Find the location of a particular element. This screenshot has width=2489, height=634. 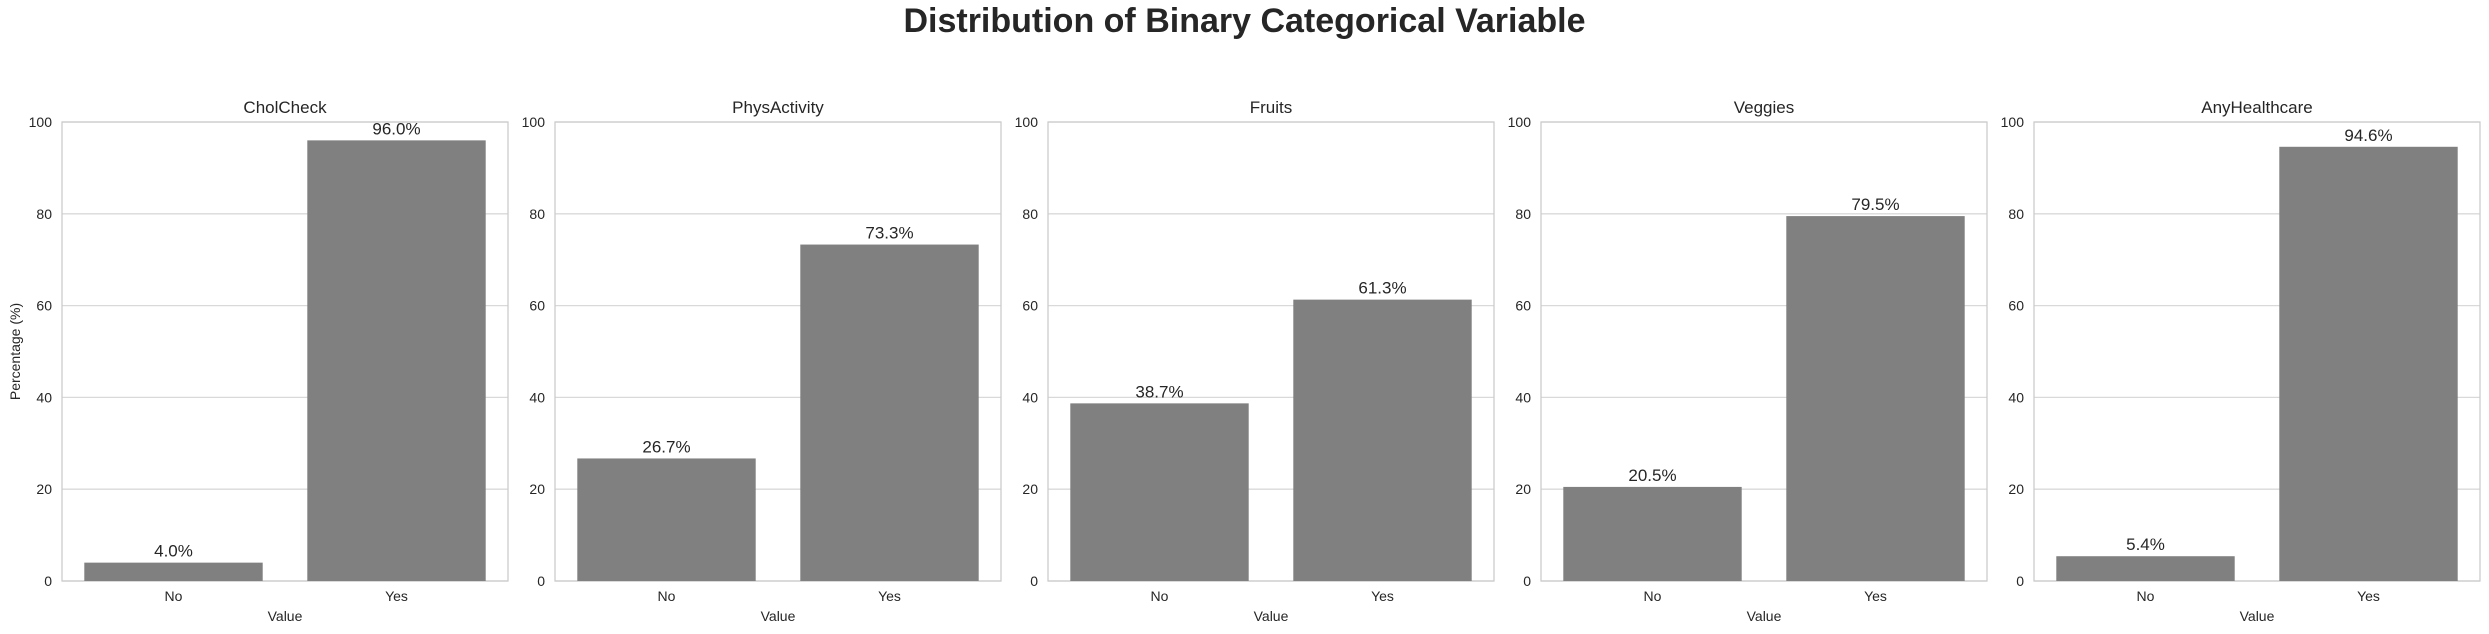

anyhealthcare-subplot-title: AnyHealthcare is located at coordinates (2257, 107).